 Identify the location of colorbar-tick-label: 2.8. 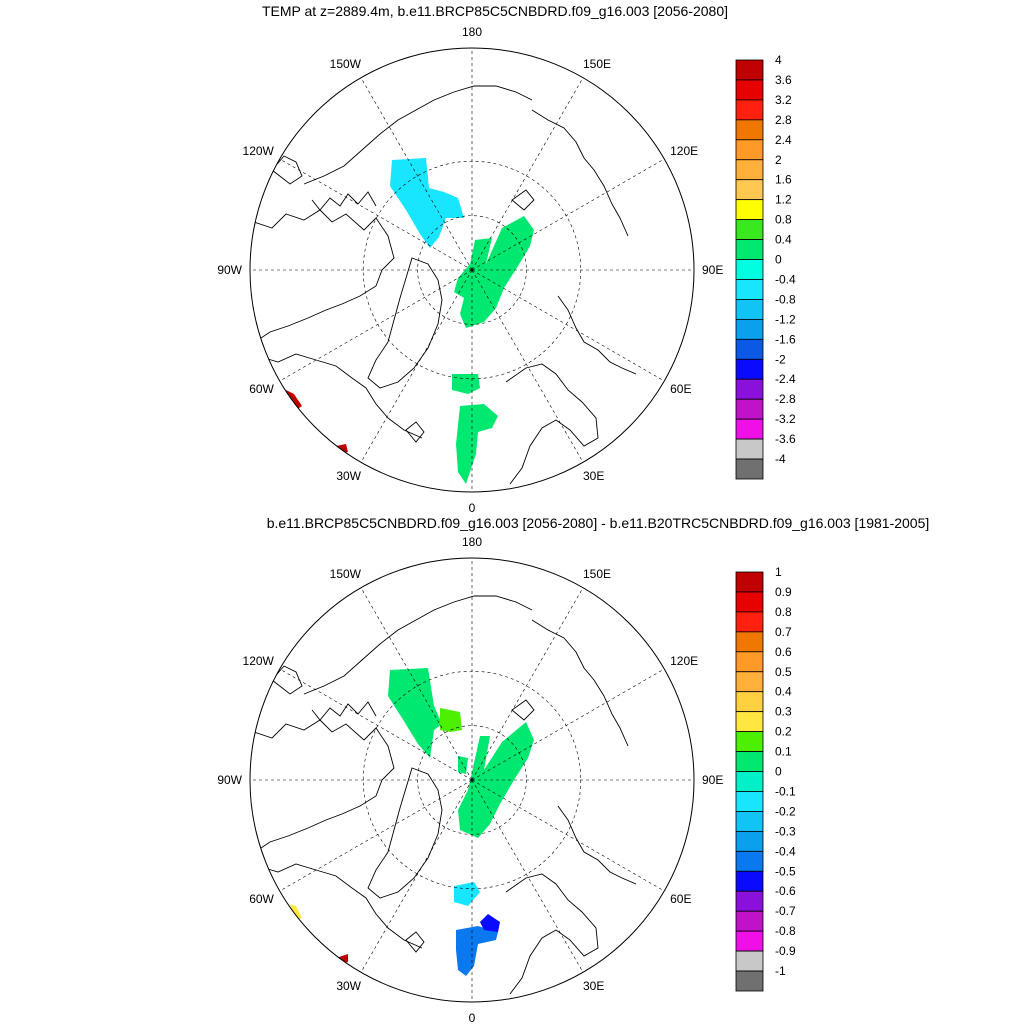
(783, 120).